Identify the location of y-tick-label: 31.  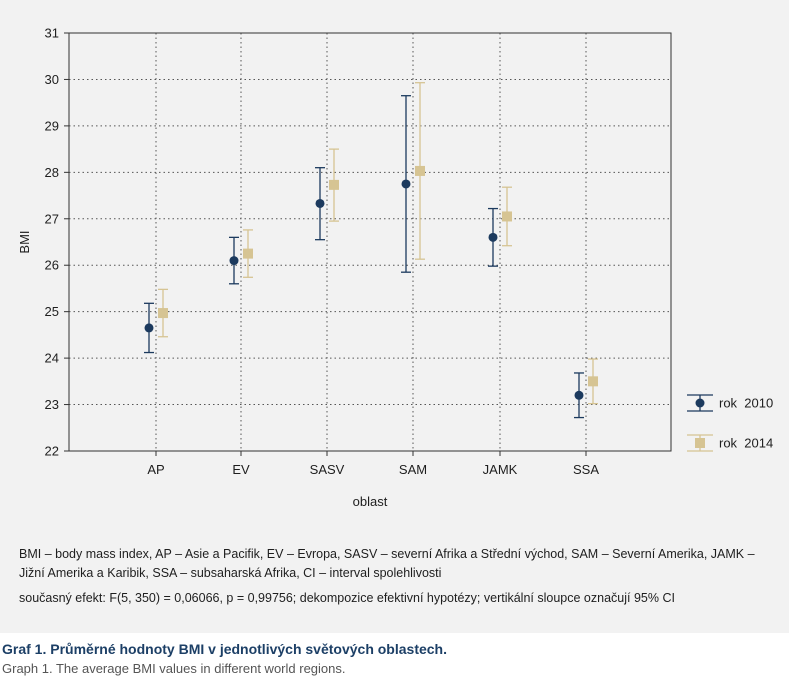
(52, 33).